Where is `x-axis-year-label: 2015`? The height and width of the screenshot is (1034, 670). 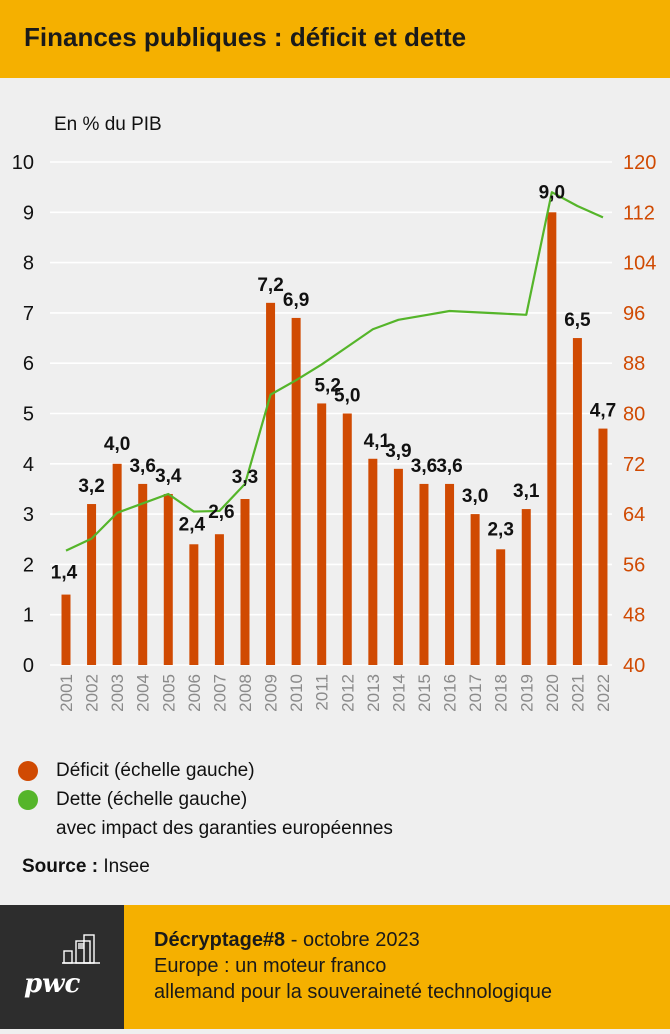
x-axis-year-label: 2015 is located at coordinates (424, 693).